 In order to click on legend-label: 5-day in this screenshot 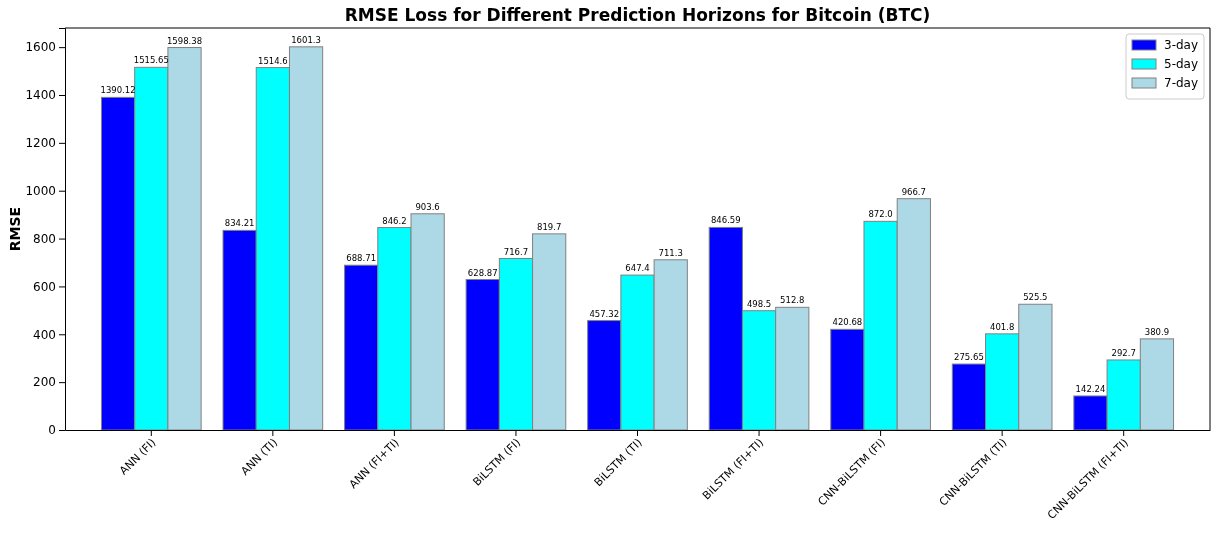, I will do `click(1181, 64)`.